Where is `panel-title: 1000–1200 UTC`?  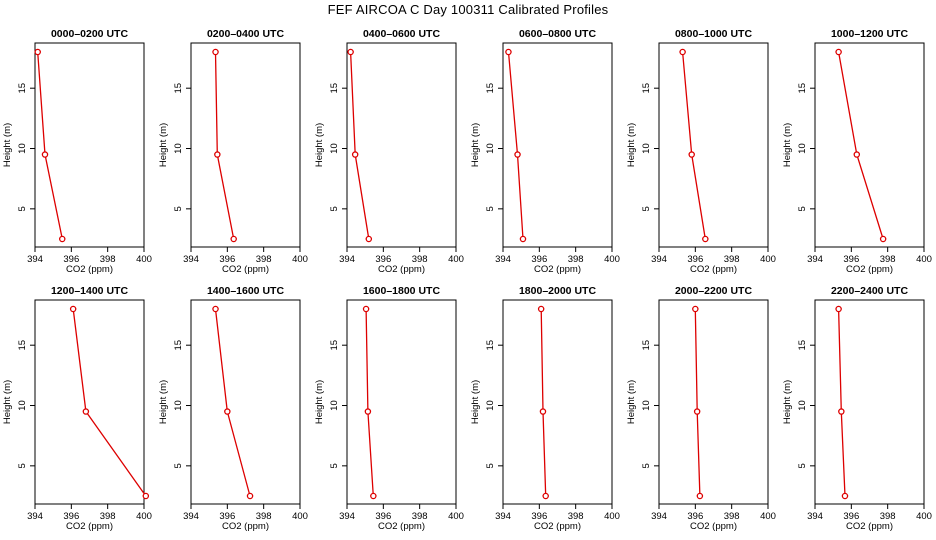
panel-title: 1000–1200 UTC is located at coordinates (869, 34).